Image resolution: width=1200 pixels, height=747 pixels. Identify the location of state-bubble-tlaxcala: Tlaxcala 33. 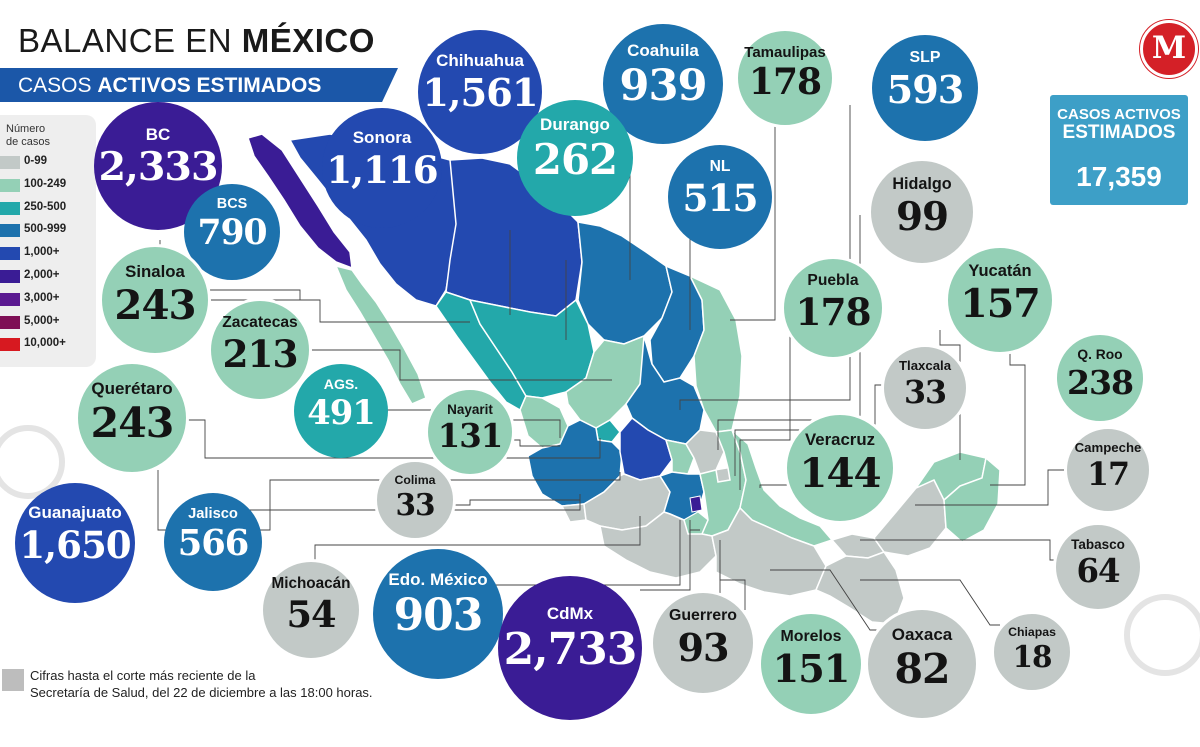
(925, 388).